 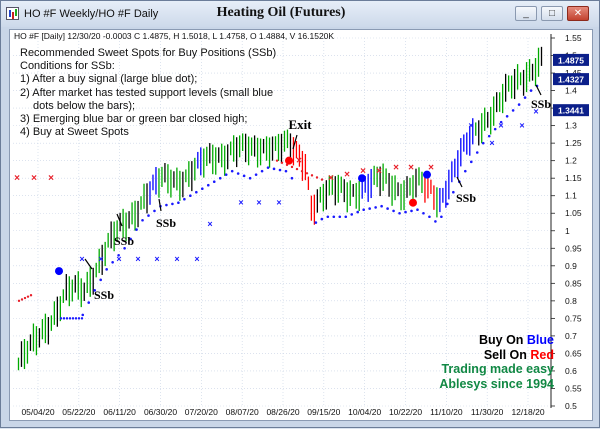 I want to click on x-tick-label: 08/07/20, so click(x=242, y=412).